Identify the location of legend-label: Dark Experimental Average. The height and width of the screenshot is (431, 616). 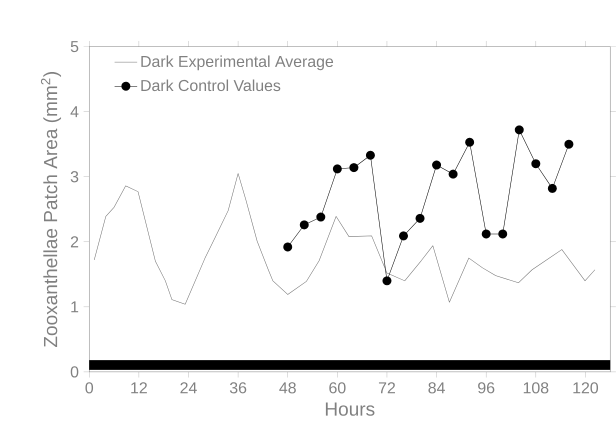
(237, 62).